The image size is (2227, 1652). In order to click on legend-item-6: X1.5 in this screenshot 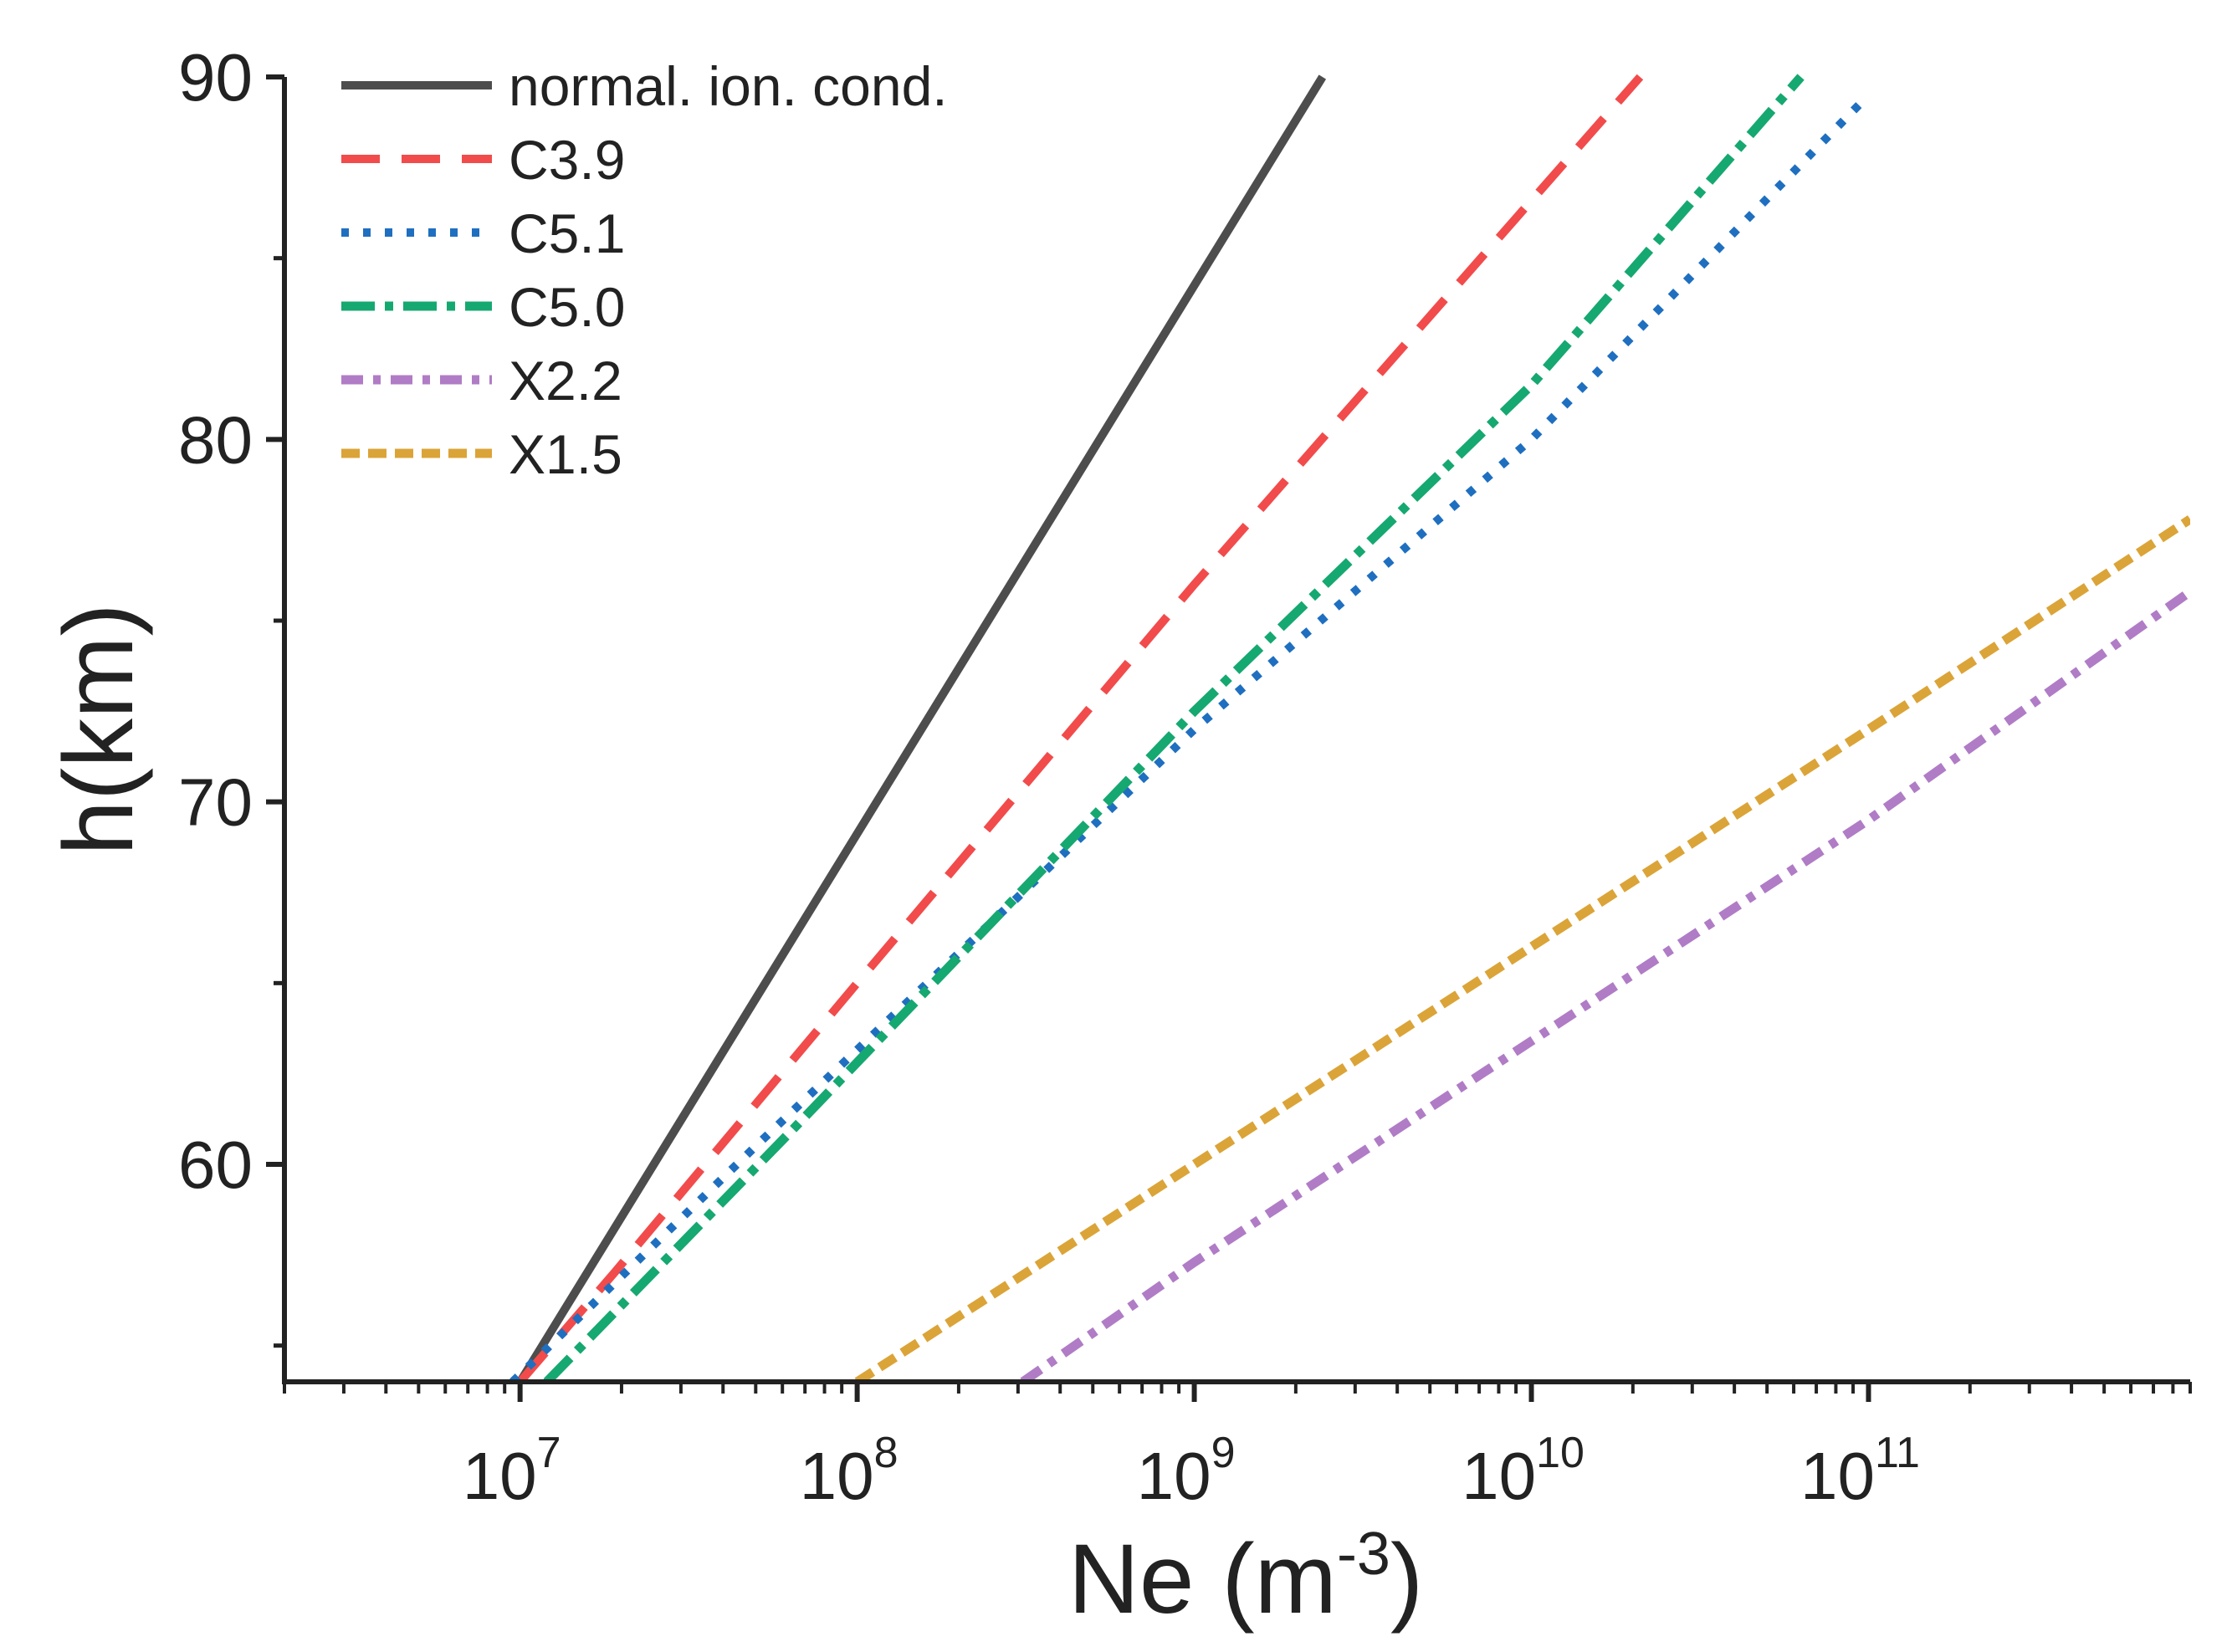, I will do `click(481, 454)`.